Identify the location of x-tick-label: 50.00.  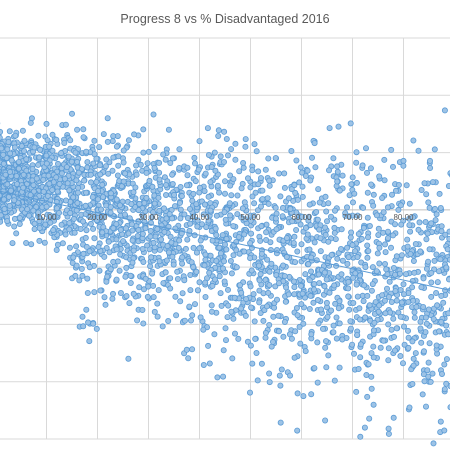
(250, 217).